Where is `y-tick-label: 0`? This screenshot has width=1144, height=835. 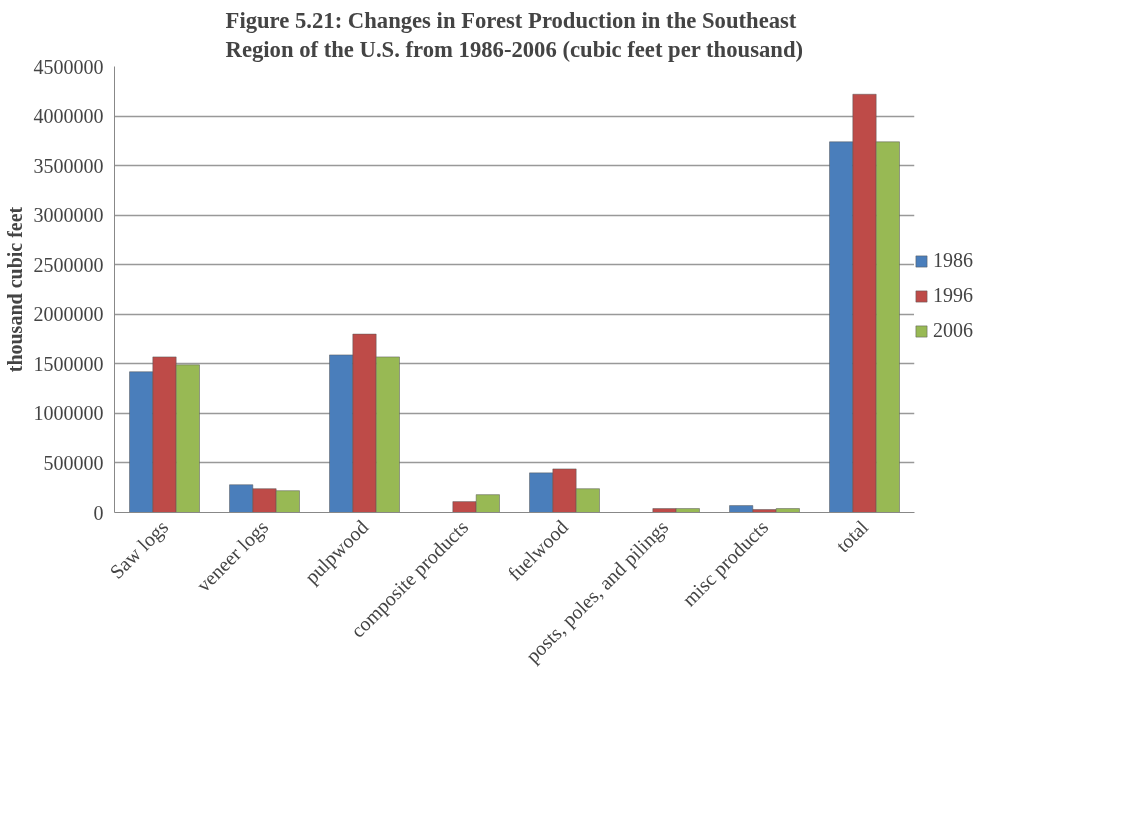
y-tick-label: 0 is located at coordinates (98, 512).